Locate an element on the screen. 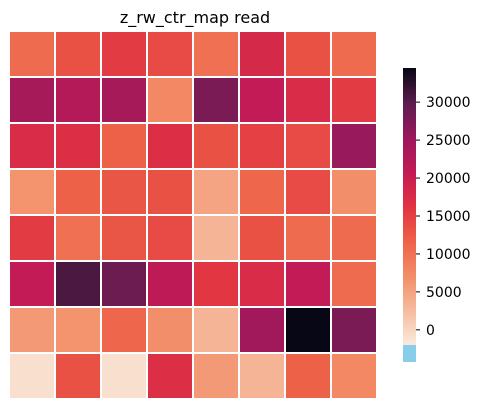 The height and width of the screenshot is (415, 490). colorbar-tick-label: 10000 is located at coordinates (448, 255).